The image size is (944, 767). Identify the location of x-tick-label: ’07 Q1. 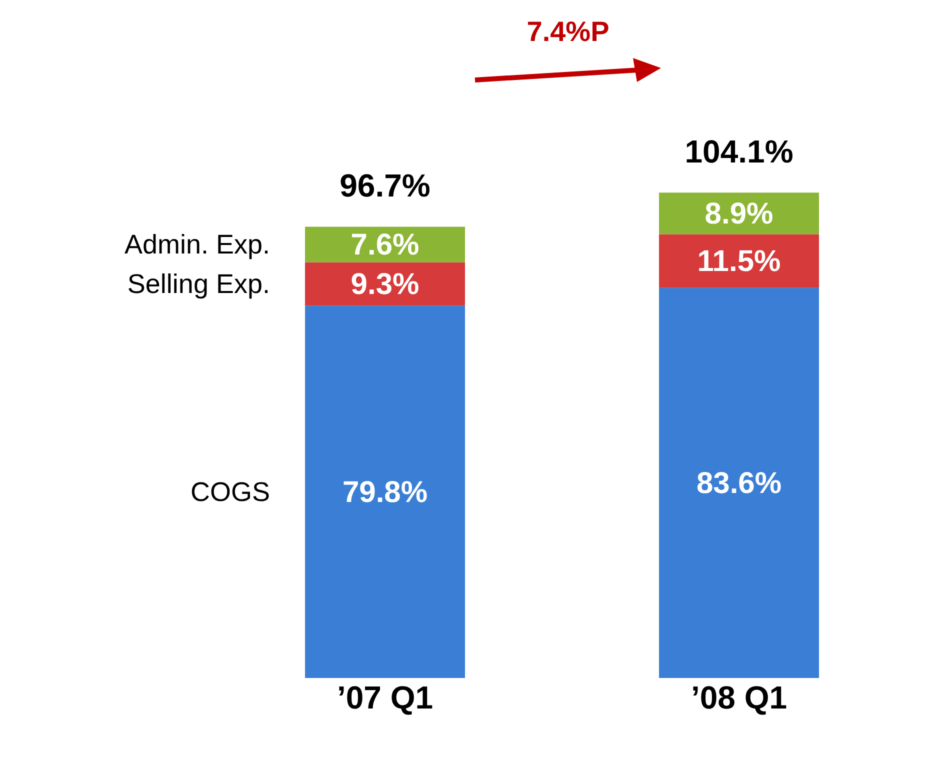
(385, 698).